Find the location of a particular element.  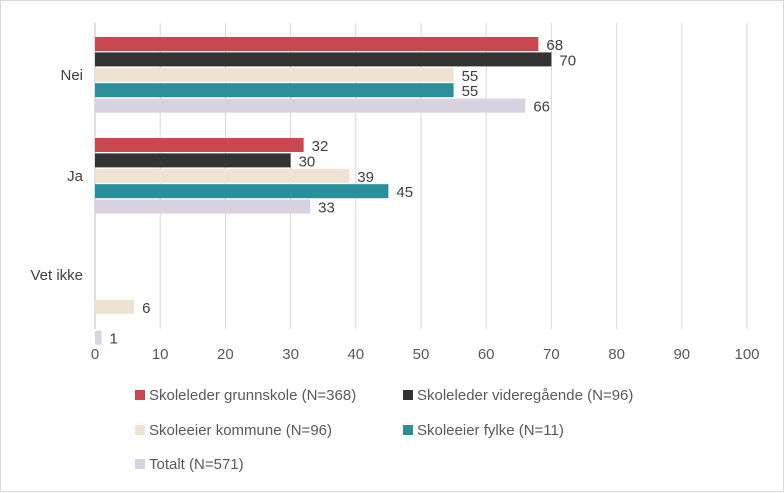

data-label-1-3: 45 is located at coordinates (404, 192).